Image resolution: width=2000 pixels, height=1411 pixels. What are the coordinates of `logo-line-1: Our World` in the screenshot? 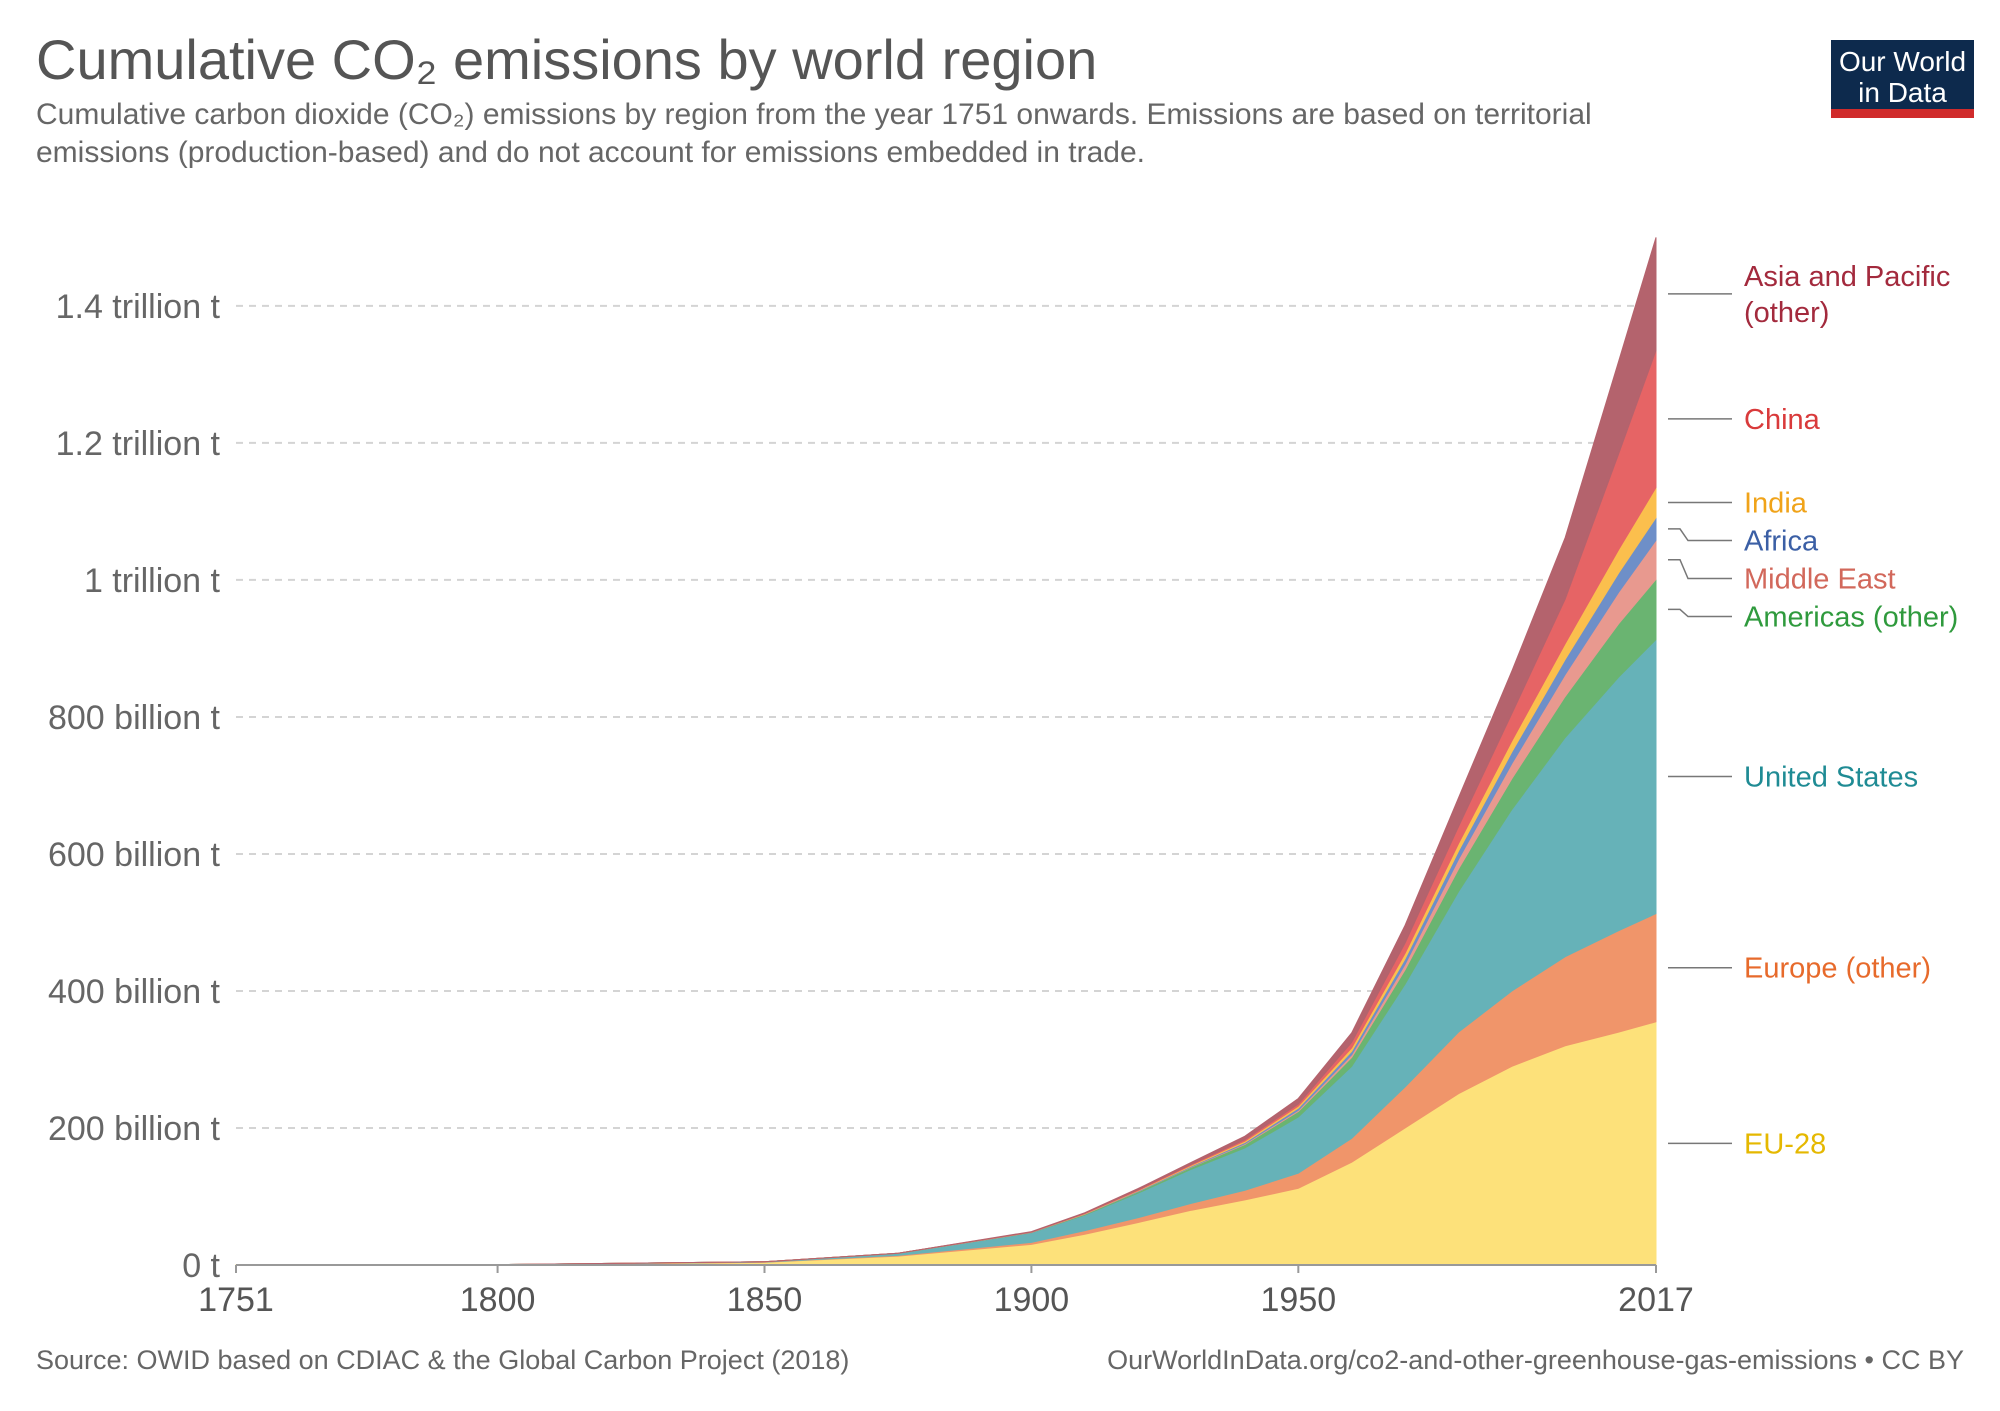 It's located at (1902, 61).